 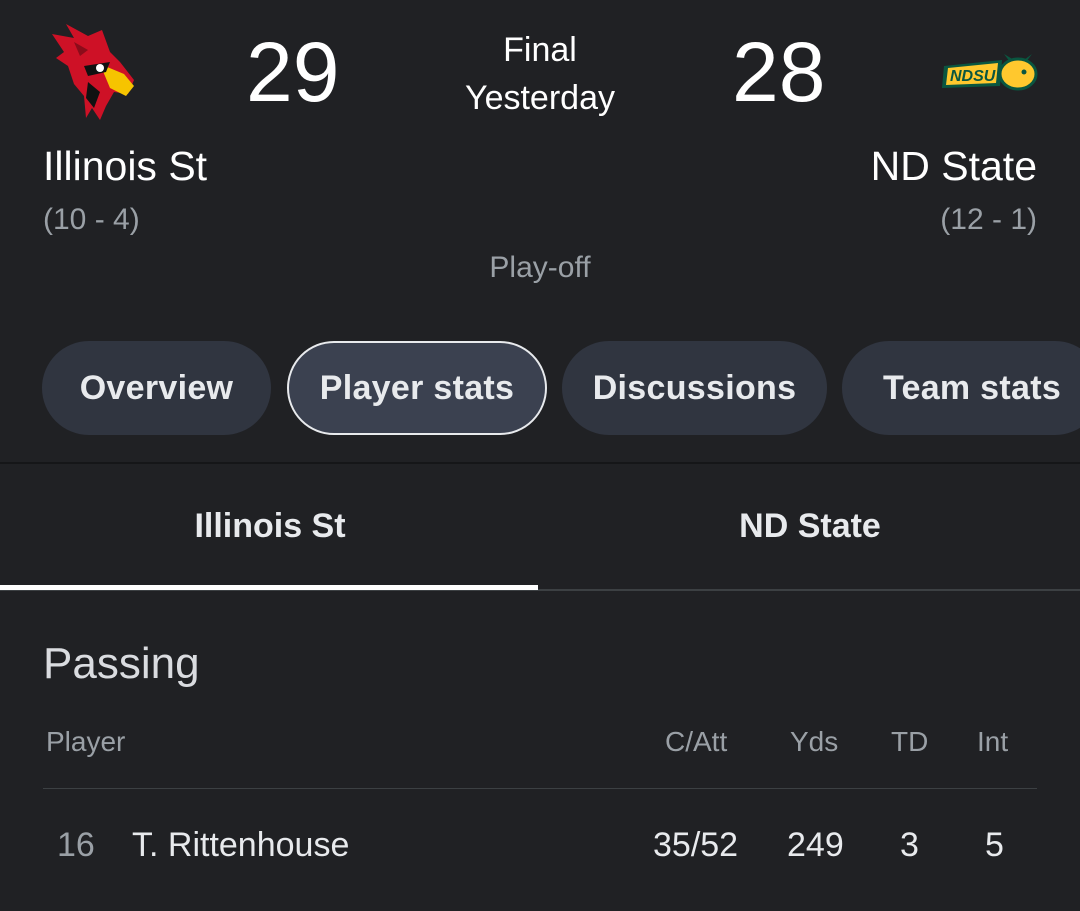 I want to click on home-team-record: (10 - 4), so click(x=91, y=219).